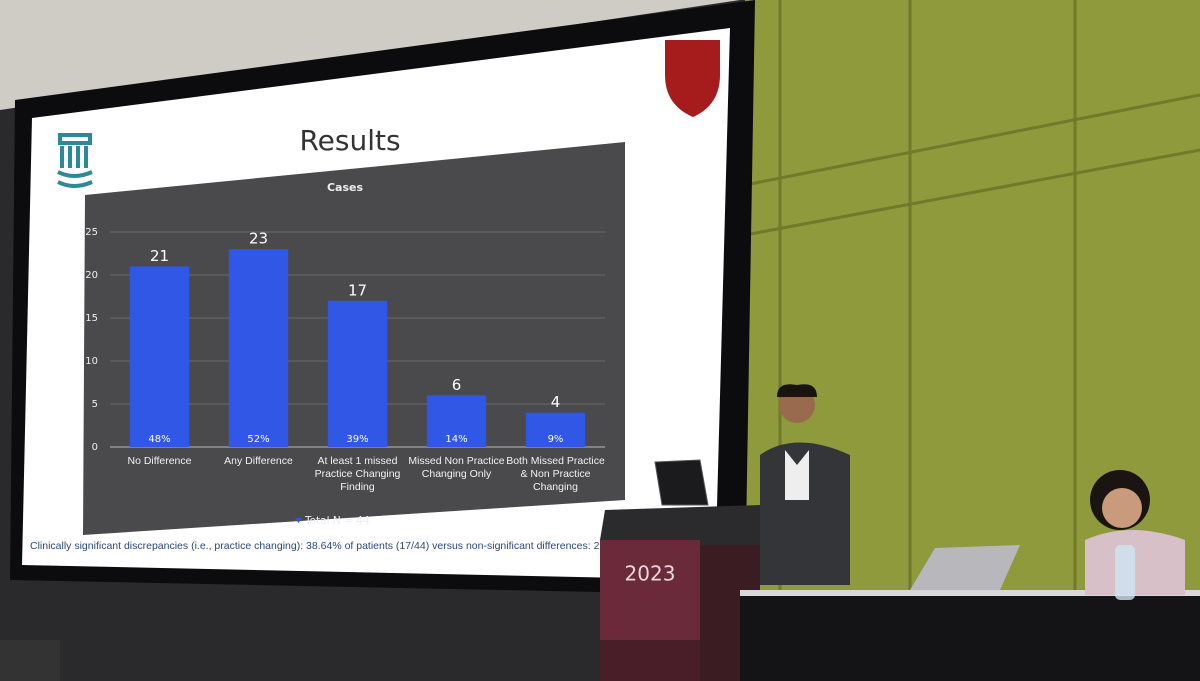  What do you see at coordinates (692, 78) in the screenshot?
I see `logo-right` at bounding box center [692, 78].